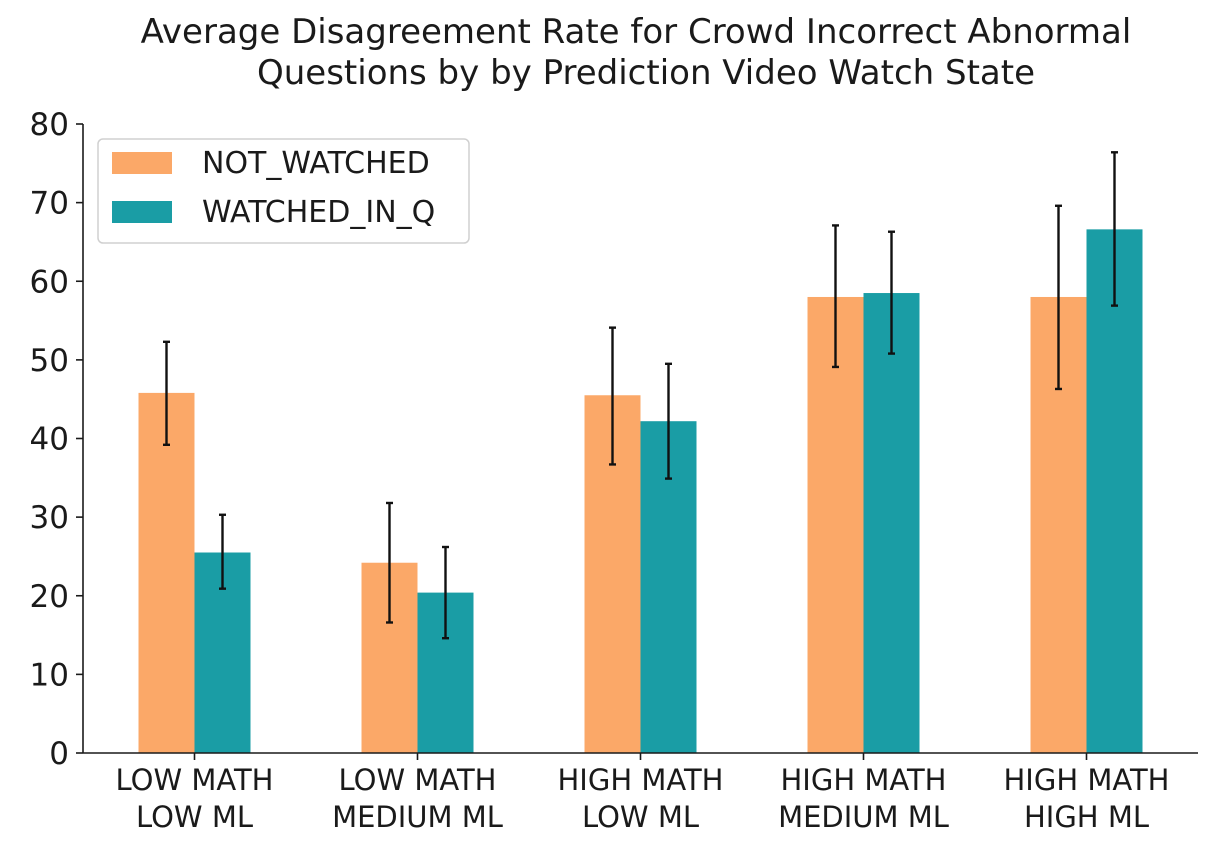  Describe the element at coordinates (318, 212) in the screenshot. I see `legend-label: WATCHED_IN_Q` at that location.